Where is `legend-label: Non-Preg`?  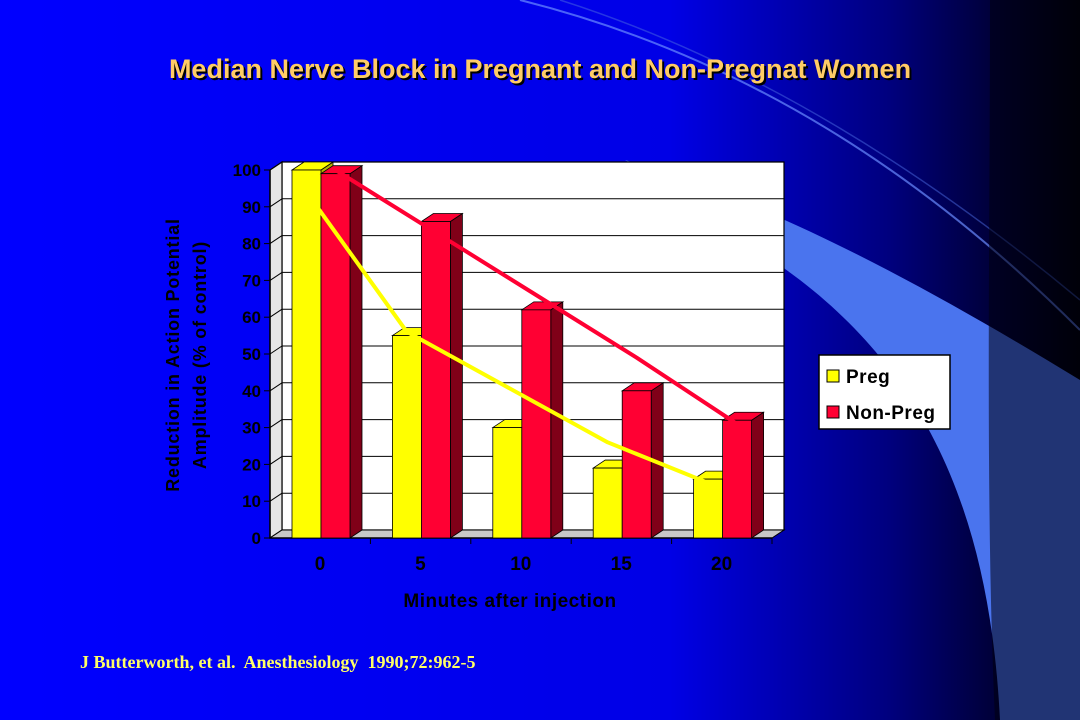
legend-label: Non-Preg is located at coordinates (891, 413).